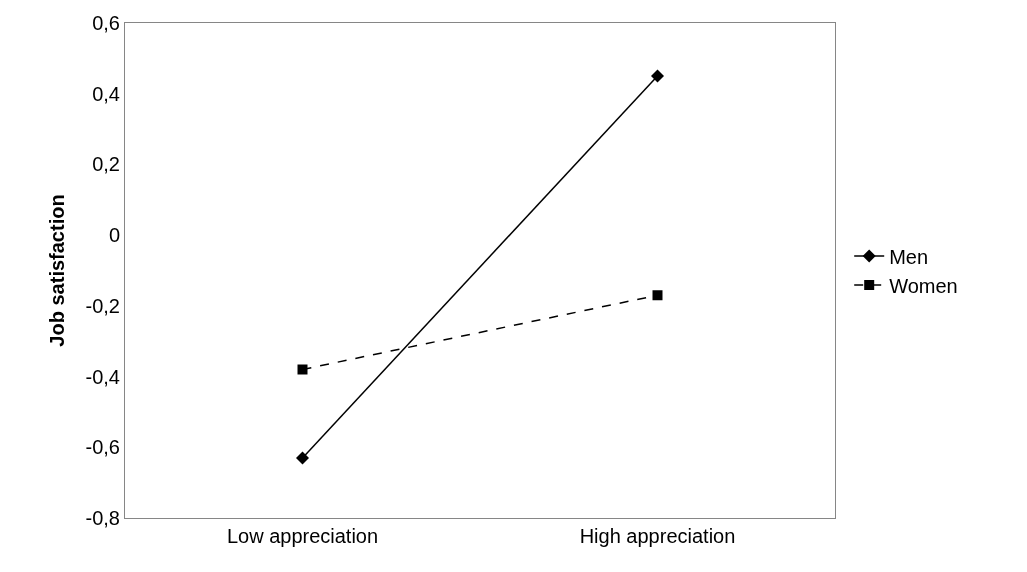  Describe the element at coordinates (909, 256) in the screenshot. I see `legend-label: Men` at that location.